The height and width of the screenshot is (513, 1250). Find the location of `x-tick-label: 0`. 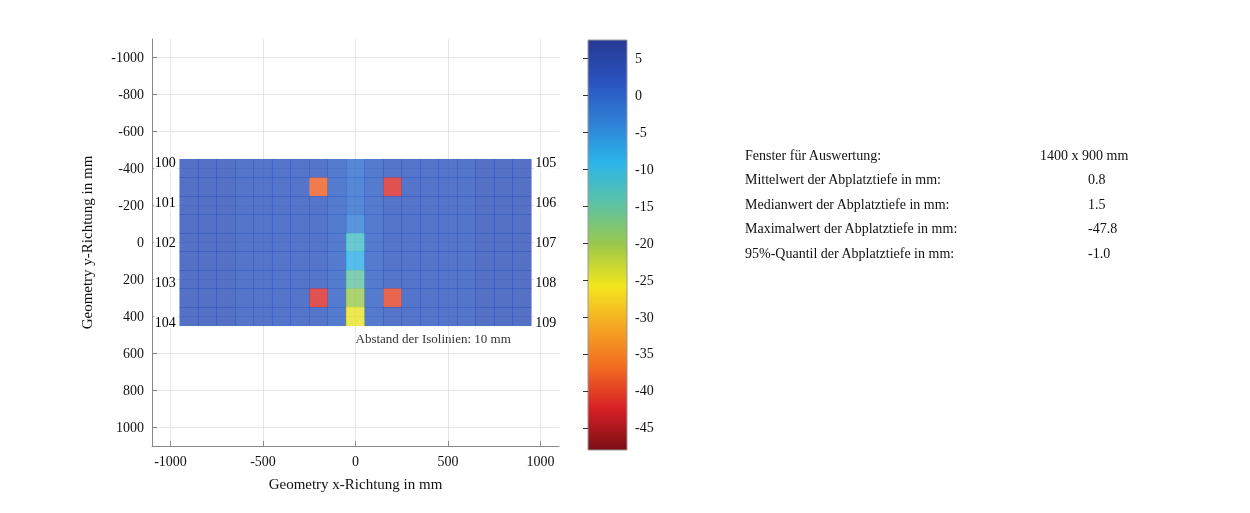

x-tick-label: 0 is located at coordinates (355, 461).